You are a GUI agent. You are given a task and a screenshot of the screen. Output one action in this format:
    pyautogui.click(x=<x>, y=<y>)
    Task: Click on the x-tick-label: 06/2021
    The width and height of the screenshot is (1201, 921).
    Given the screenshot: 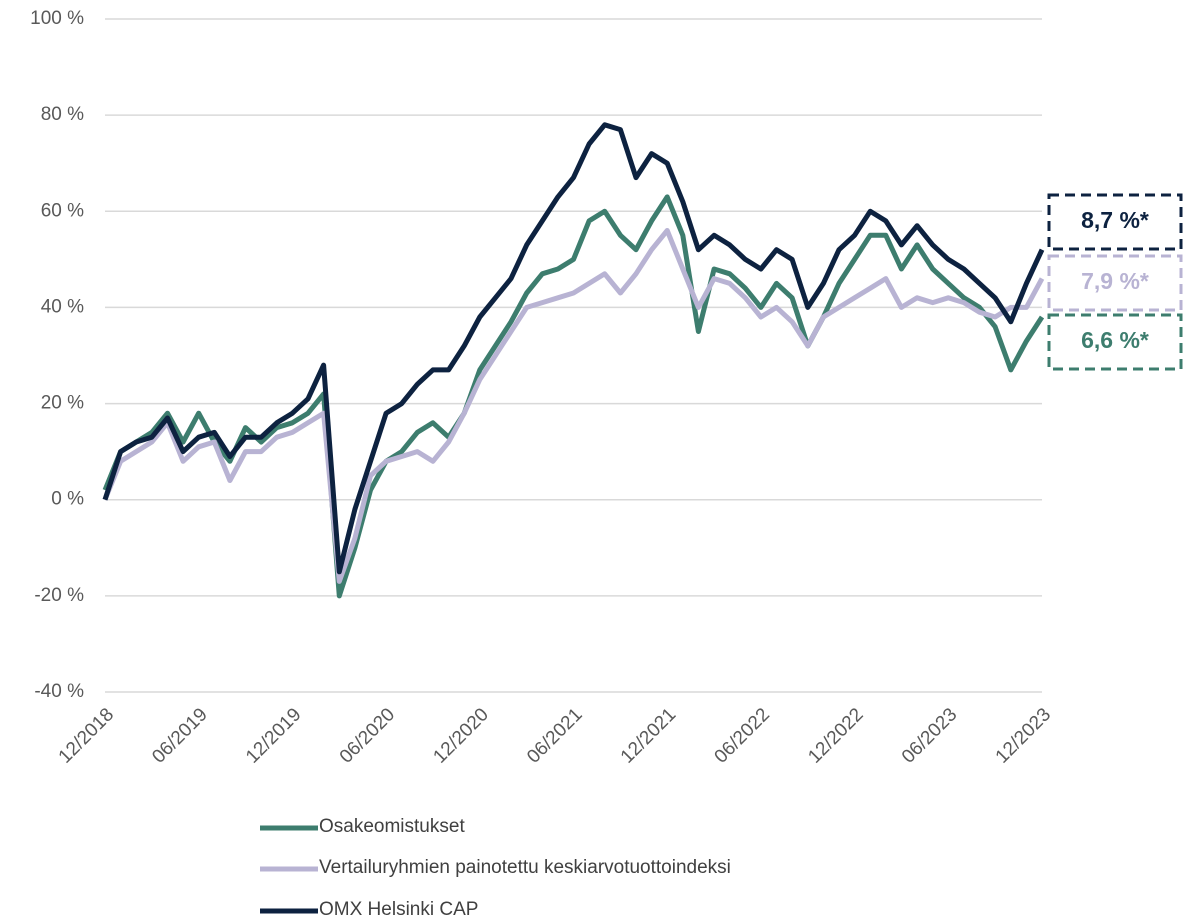 What is the action you would take?
    pyautogui.click(x=554, y=735)
    